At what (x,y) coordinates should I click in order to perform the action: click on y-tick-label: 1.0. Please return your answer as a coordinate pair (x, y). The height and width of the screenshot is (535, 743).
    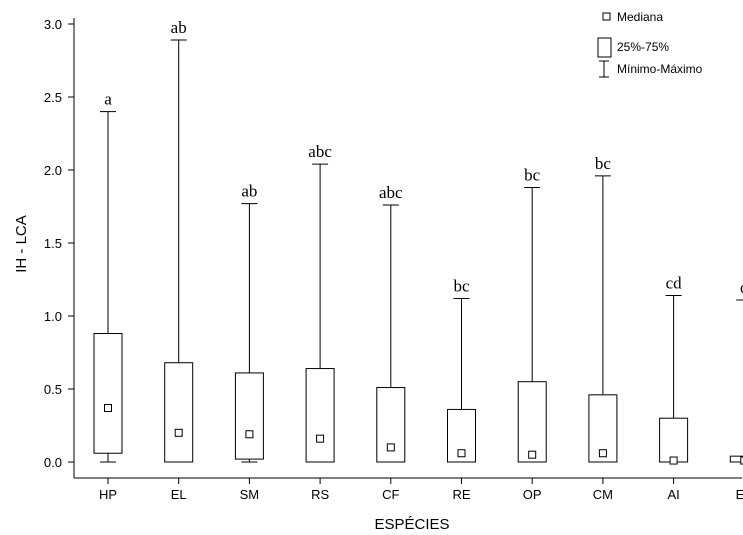
    Looking at the image, I should click on (53, 316).